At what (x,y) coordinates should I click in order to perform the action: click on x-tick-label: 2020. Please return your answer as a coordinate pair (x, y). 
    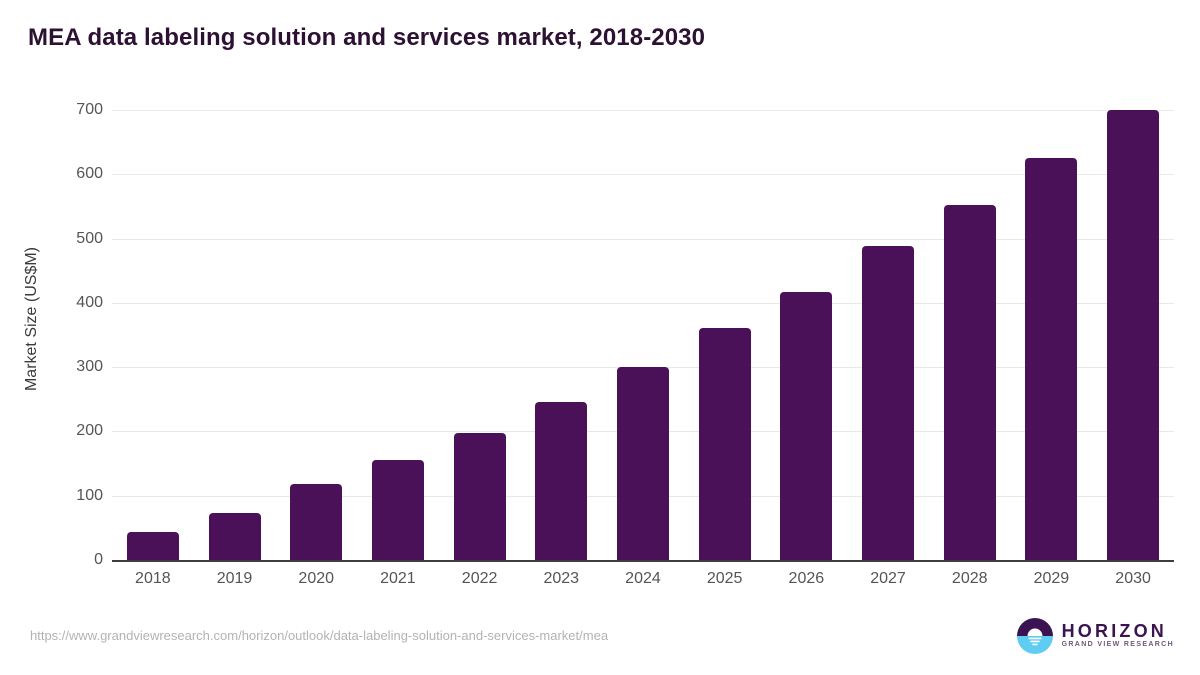
    Looking at the image, I should click on (316, 578).